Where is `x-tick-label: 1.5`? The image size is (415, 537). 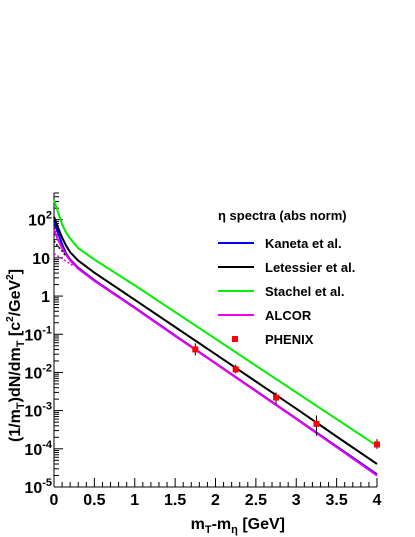
x-tick-label: 1.5 is located at coordinates (175, 500).